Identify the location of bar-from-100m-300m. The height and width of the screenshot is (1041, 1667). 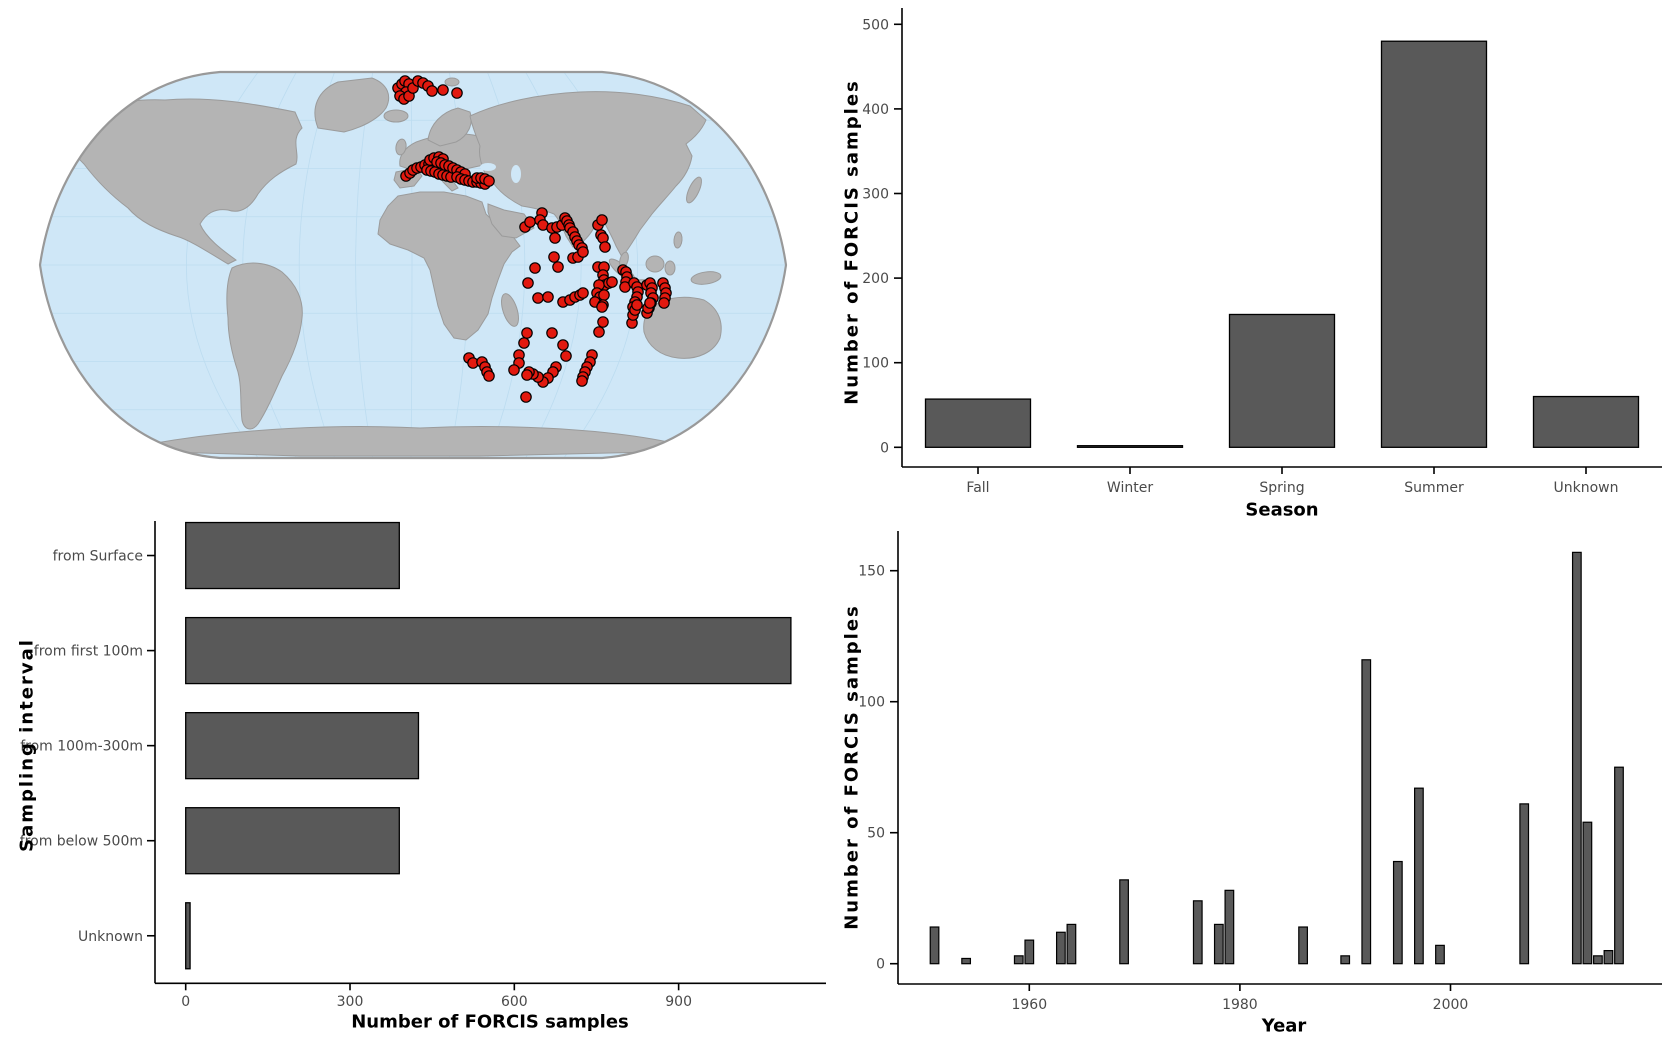
(302, 746).